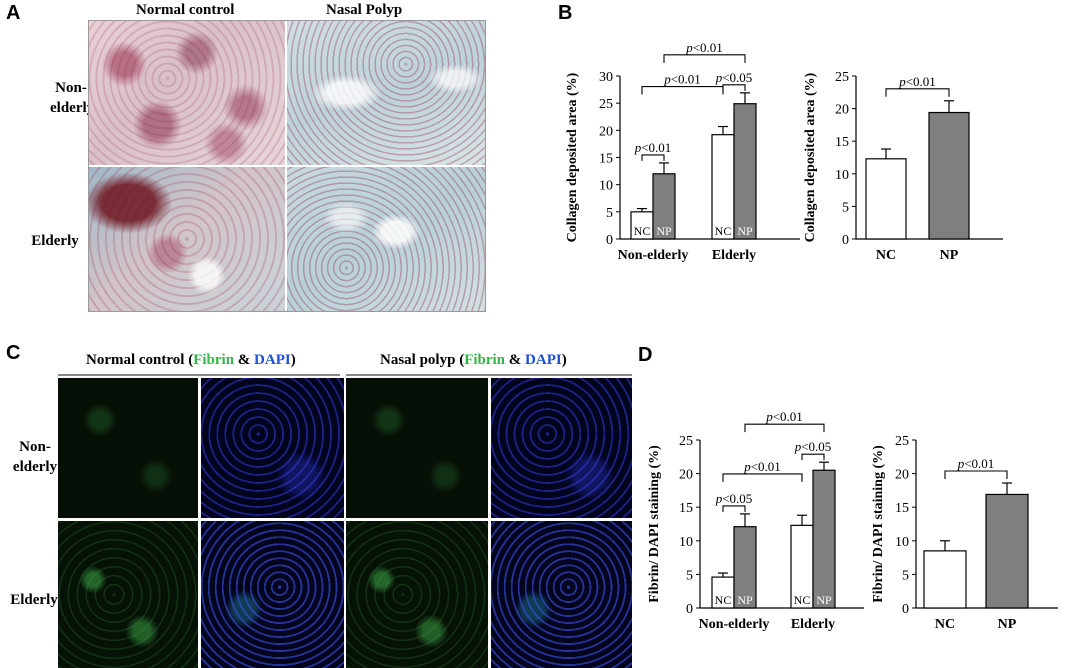 The height and width of the screenshot is (668, 1065). What do you see at coordinates (72, 98) in the screenshot?
I see `panel-a-row-non-elderly: Non-elderly` at bounding box center [72, 98].